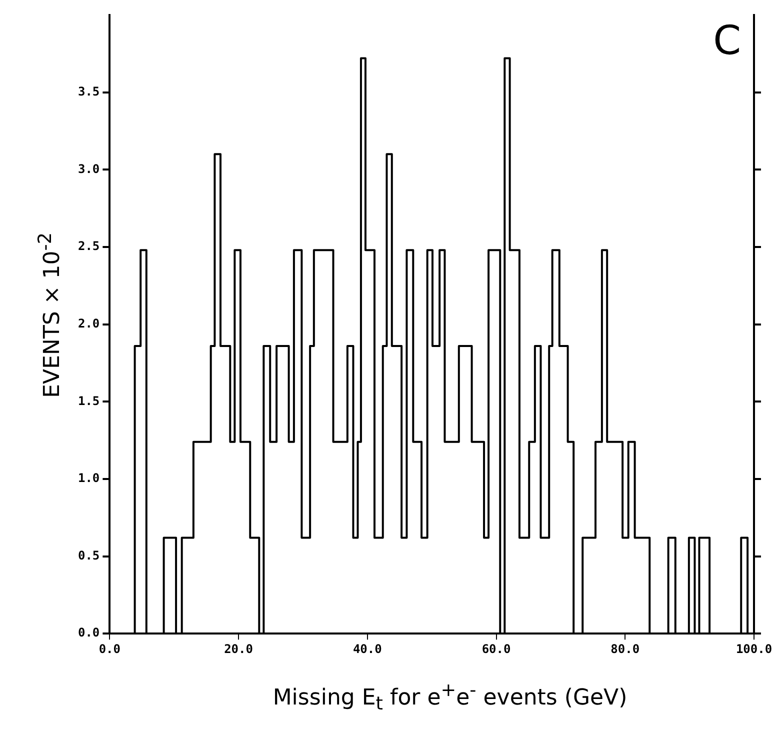 Image resolution: width=781 pixels, height=730 pixels. I want to click on x-tick-label: 80.0, so click(625, 649).